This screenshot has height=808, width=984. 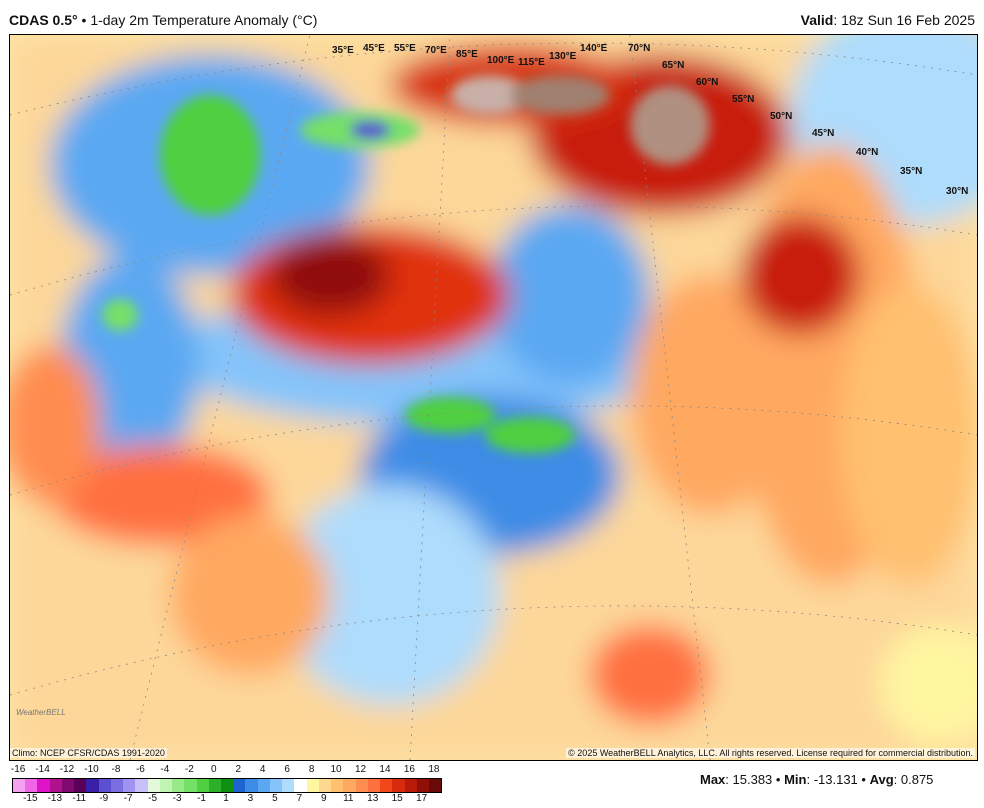 What do you see at coordinates (42, 769) in the screenshot?
I see `colorbar-tick-label: -14` at bounding box center [42, 769].